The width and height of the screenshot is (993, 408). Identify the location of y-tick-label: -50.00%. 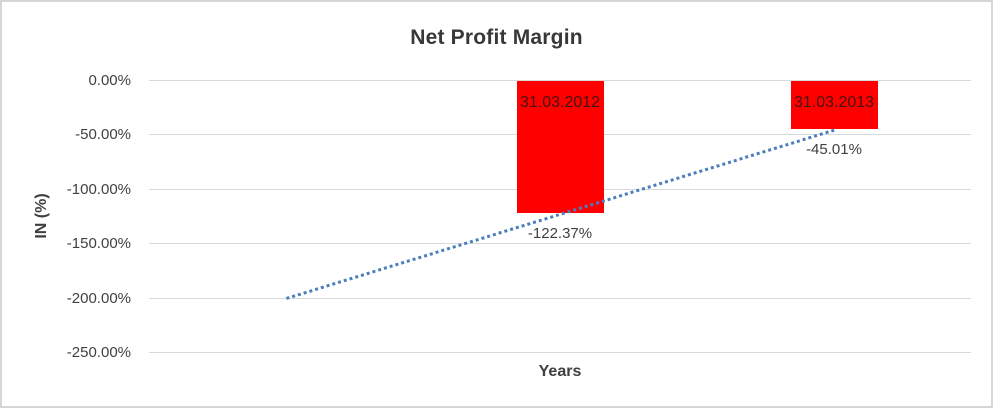
(103, 135).